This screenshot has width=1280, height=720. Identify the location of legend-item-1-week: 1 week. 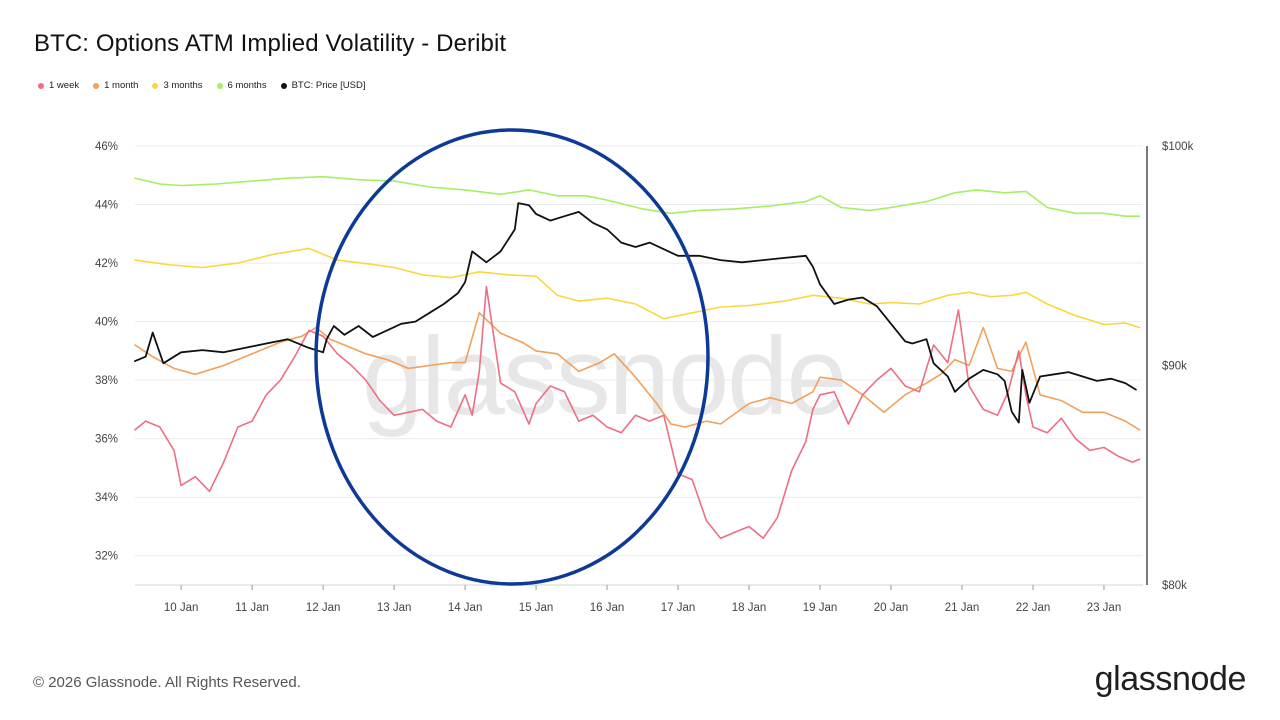
(58, 85).